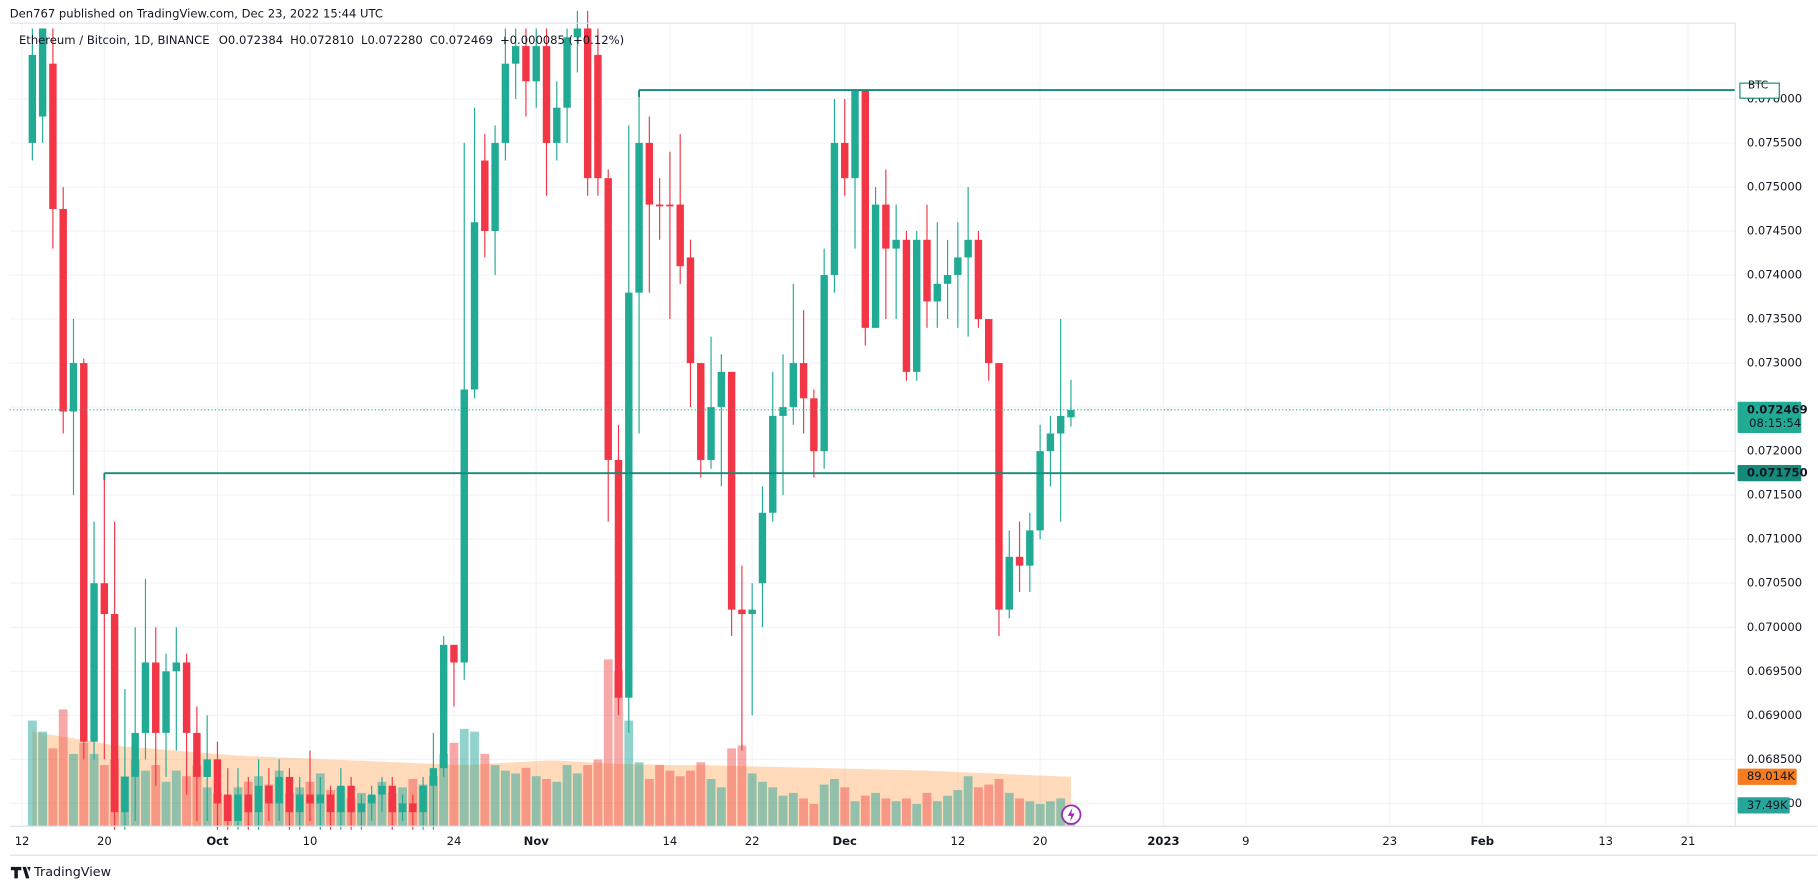  I want to click on x-tick-label: Feb, so click(1482, 841).